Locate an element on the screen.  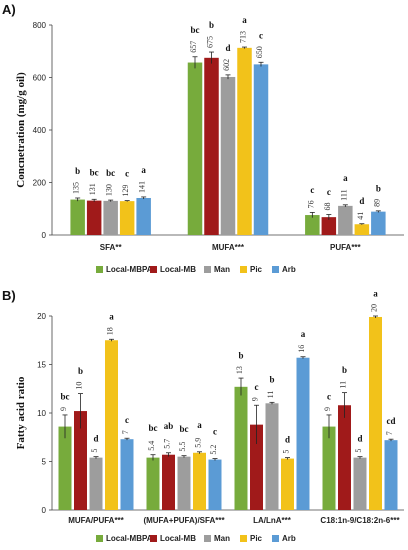
data-label: 5 is located at coordinates (94, 451).